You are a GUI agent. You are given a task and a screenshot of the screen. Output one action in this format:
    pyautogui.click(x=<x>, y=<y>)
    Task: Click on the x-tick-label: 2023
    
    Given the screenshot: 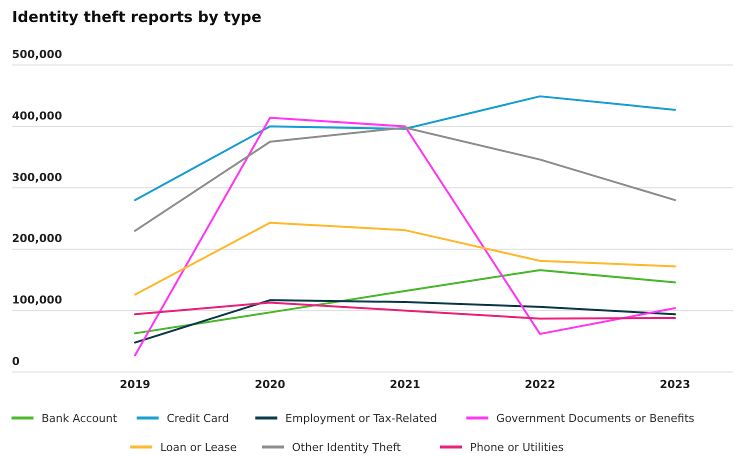 What is the action you would take?
    pyautogui.click(x=675, y=384)
    